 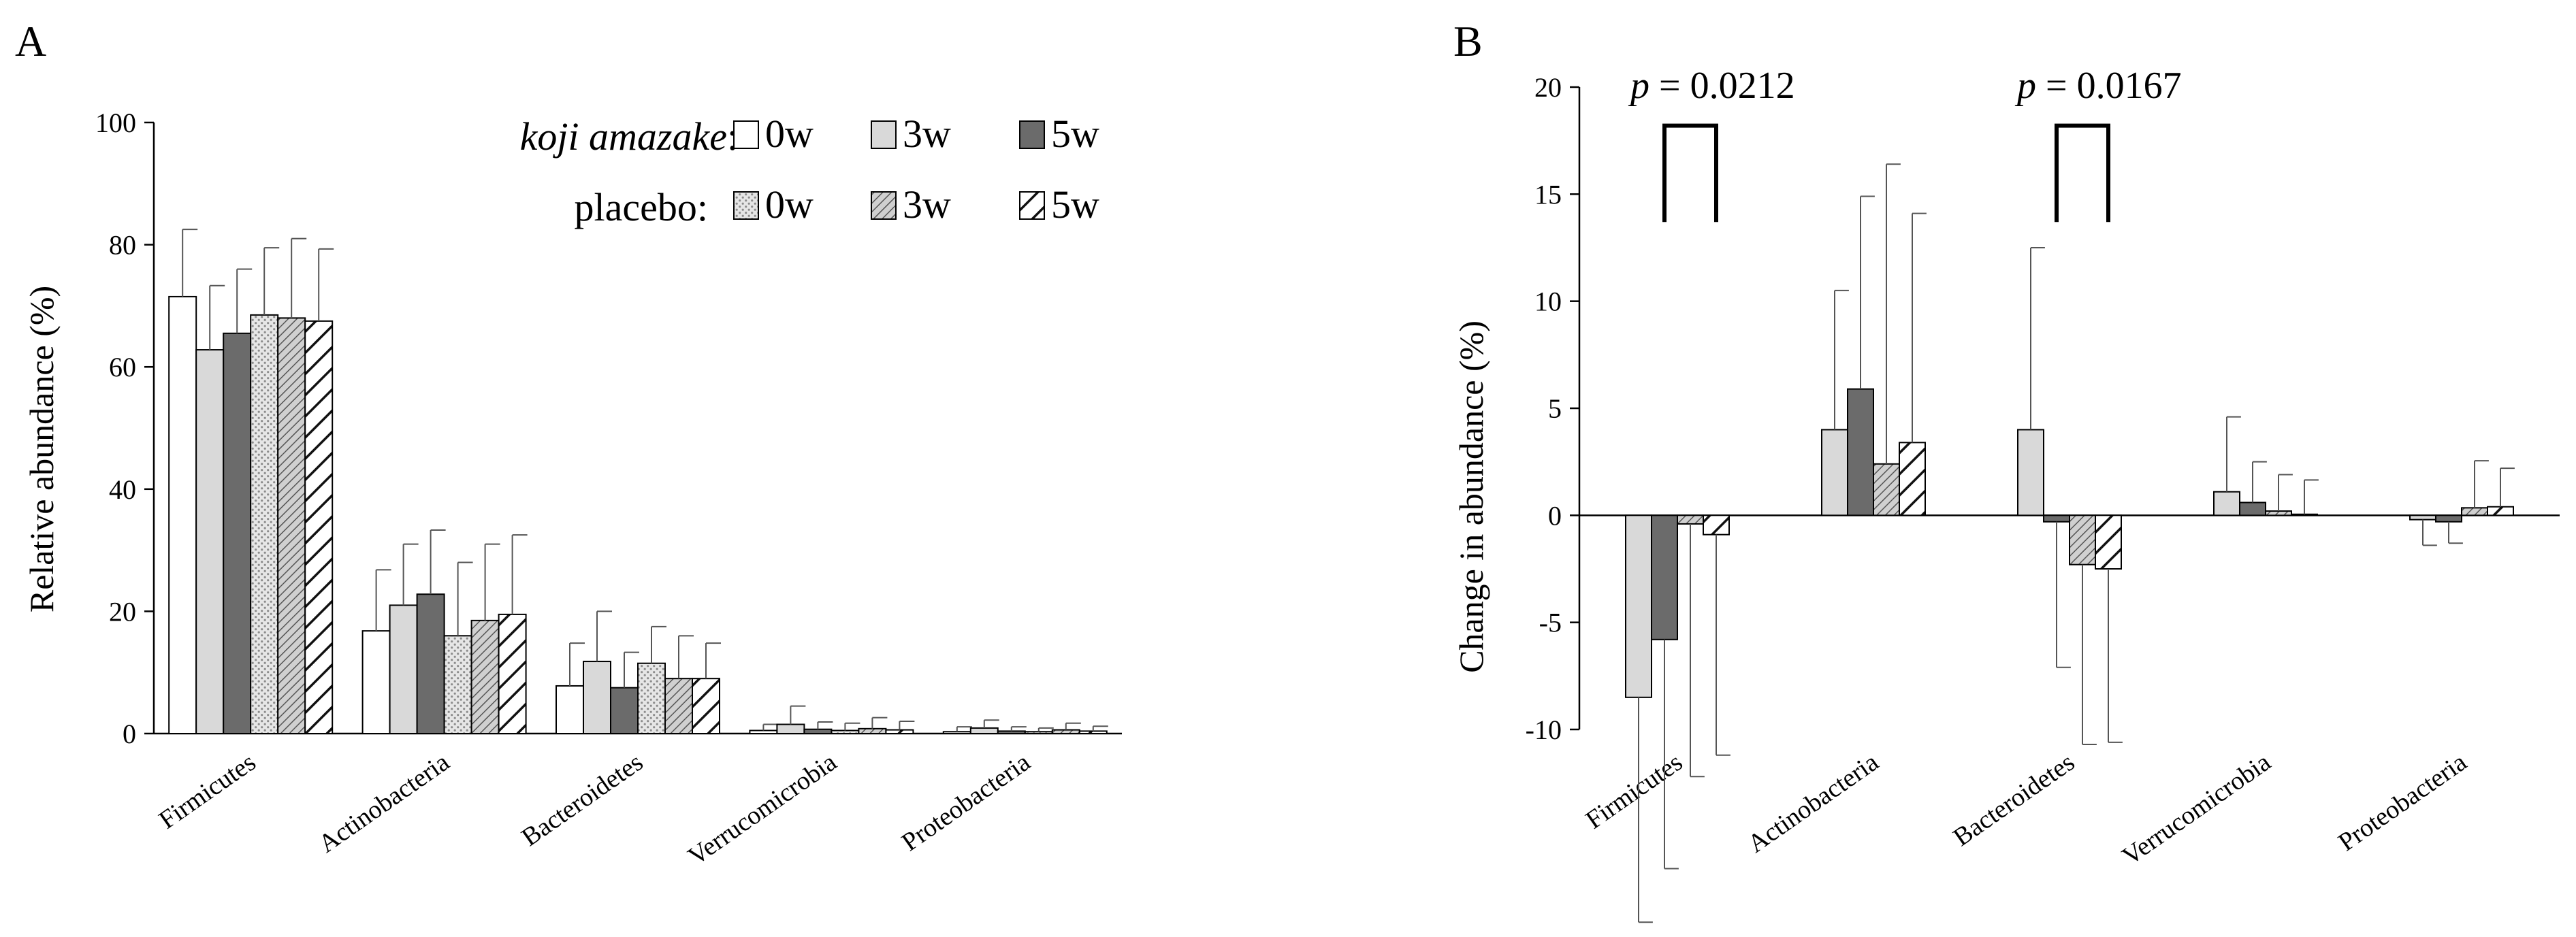 I want to click on panel-b-category-label-proteobacteria: Proteobacteria, so click(x=2403, y=802).